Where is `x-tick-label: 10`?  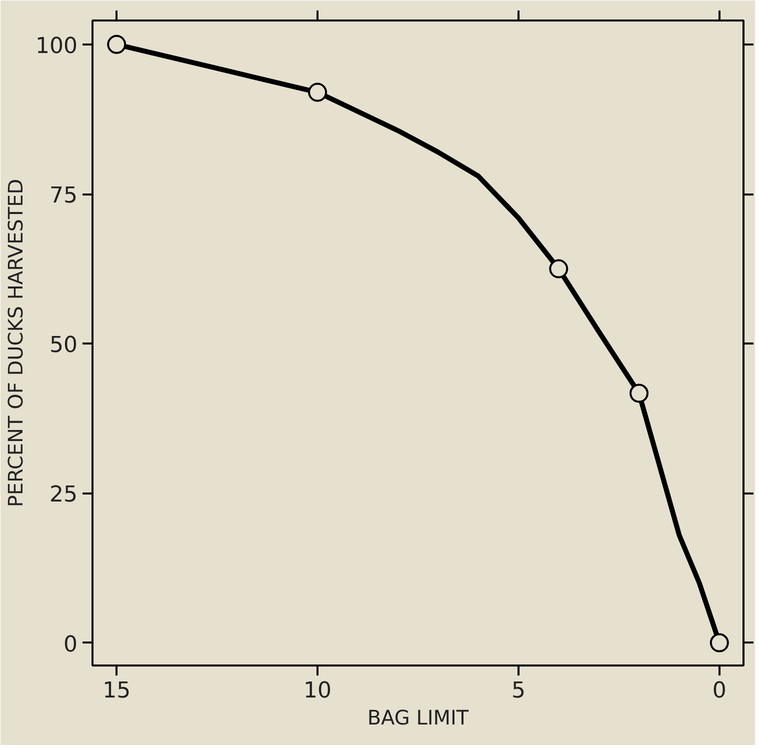
x-tick-label: 10 is located at coordinates (318, 691).